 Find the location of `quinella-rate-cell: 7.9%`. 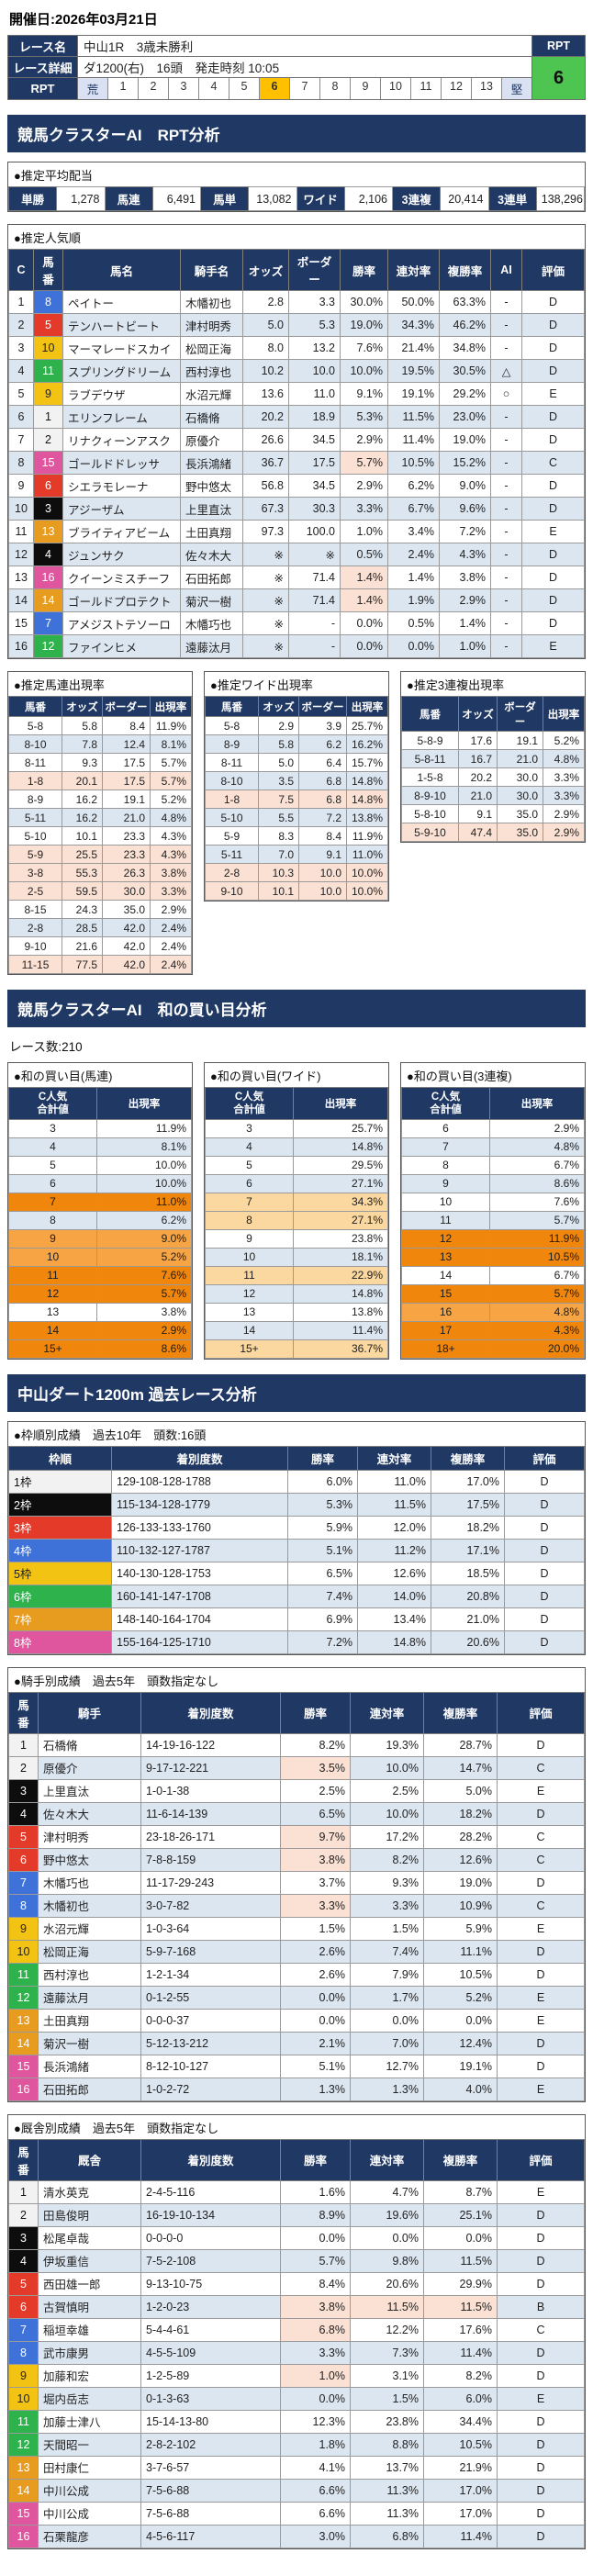

quinella-rate-cell: 7.9% is located at coordinates (387, 1974).